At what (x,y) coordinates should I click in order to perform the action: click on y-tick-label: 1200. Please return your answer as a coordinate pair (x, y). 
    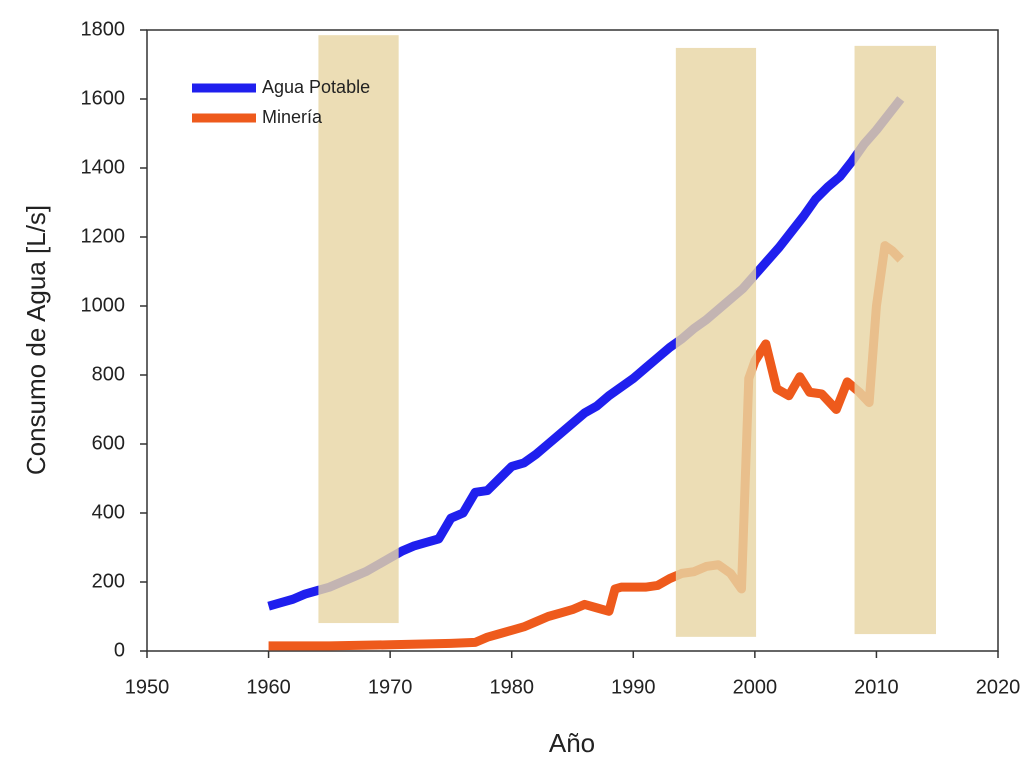
    Looking at the image, I should click on (103, 236).